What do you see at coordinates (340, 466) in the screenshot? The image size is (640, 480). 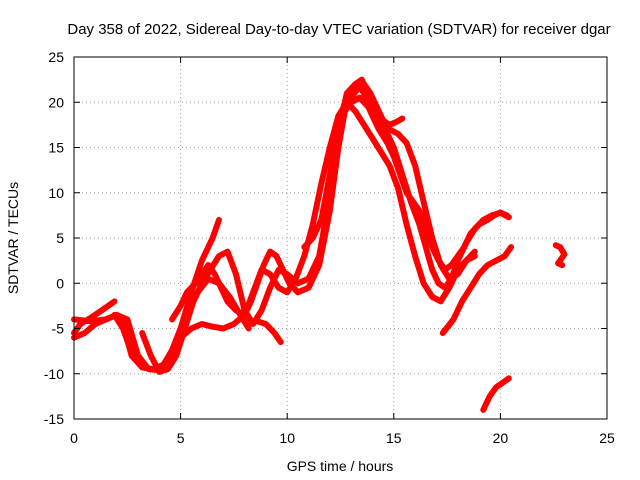 I see `x-axis-label: GPS time / hours` at bounding box center [340, 466].